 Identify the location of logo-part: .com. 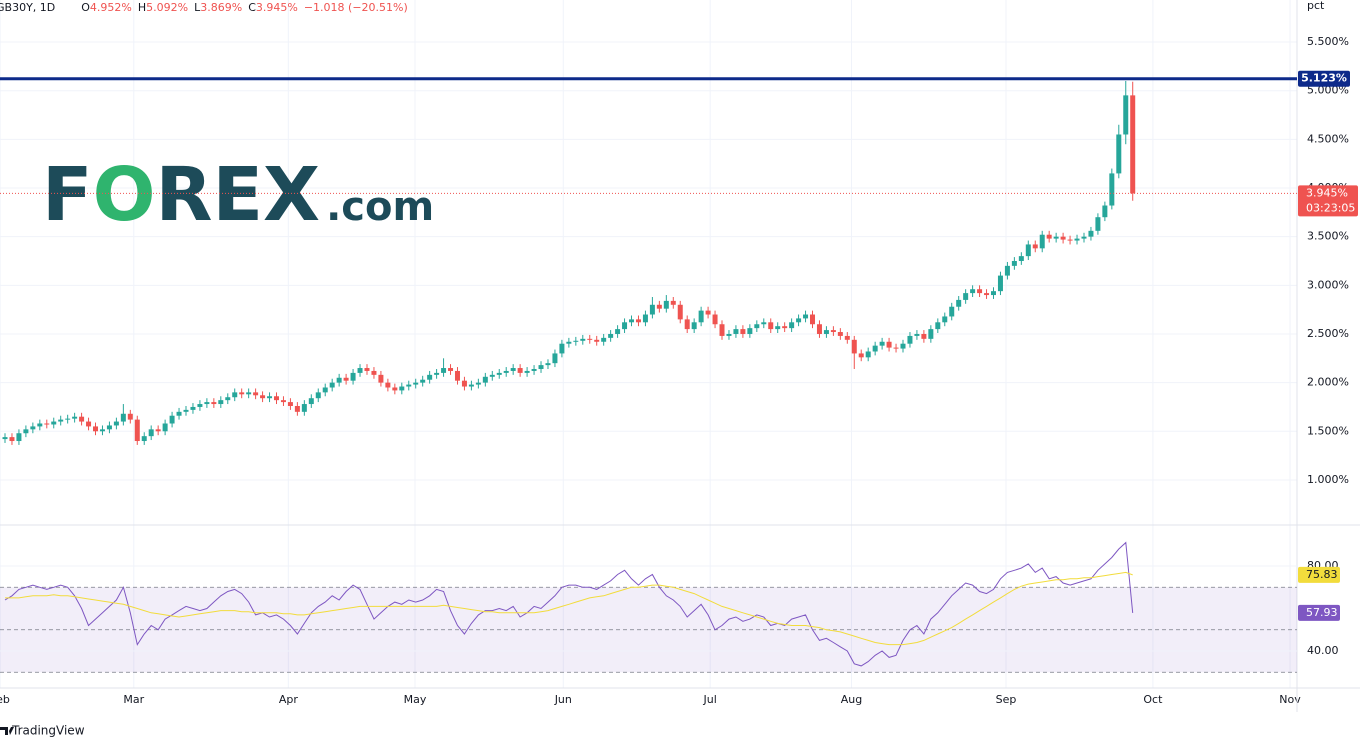
(380, 207).